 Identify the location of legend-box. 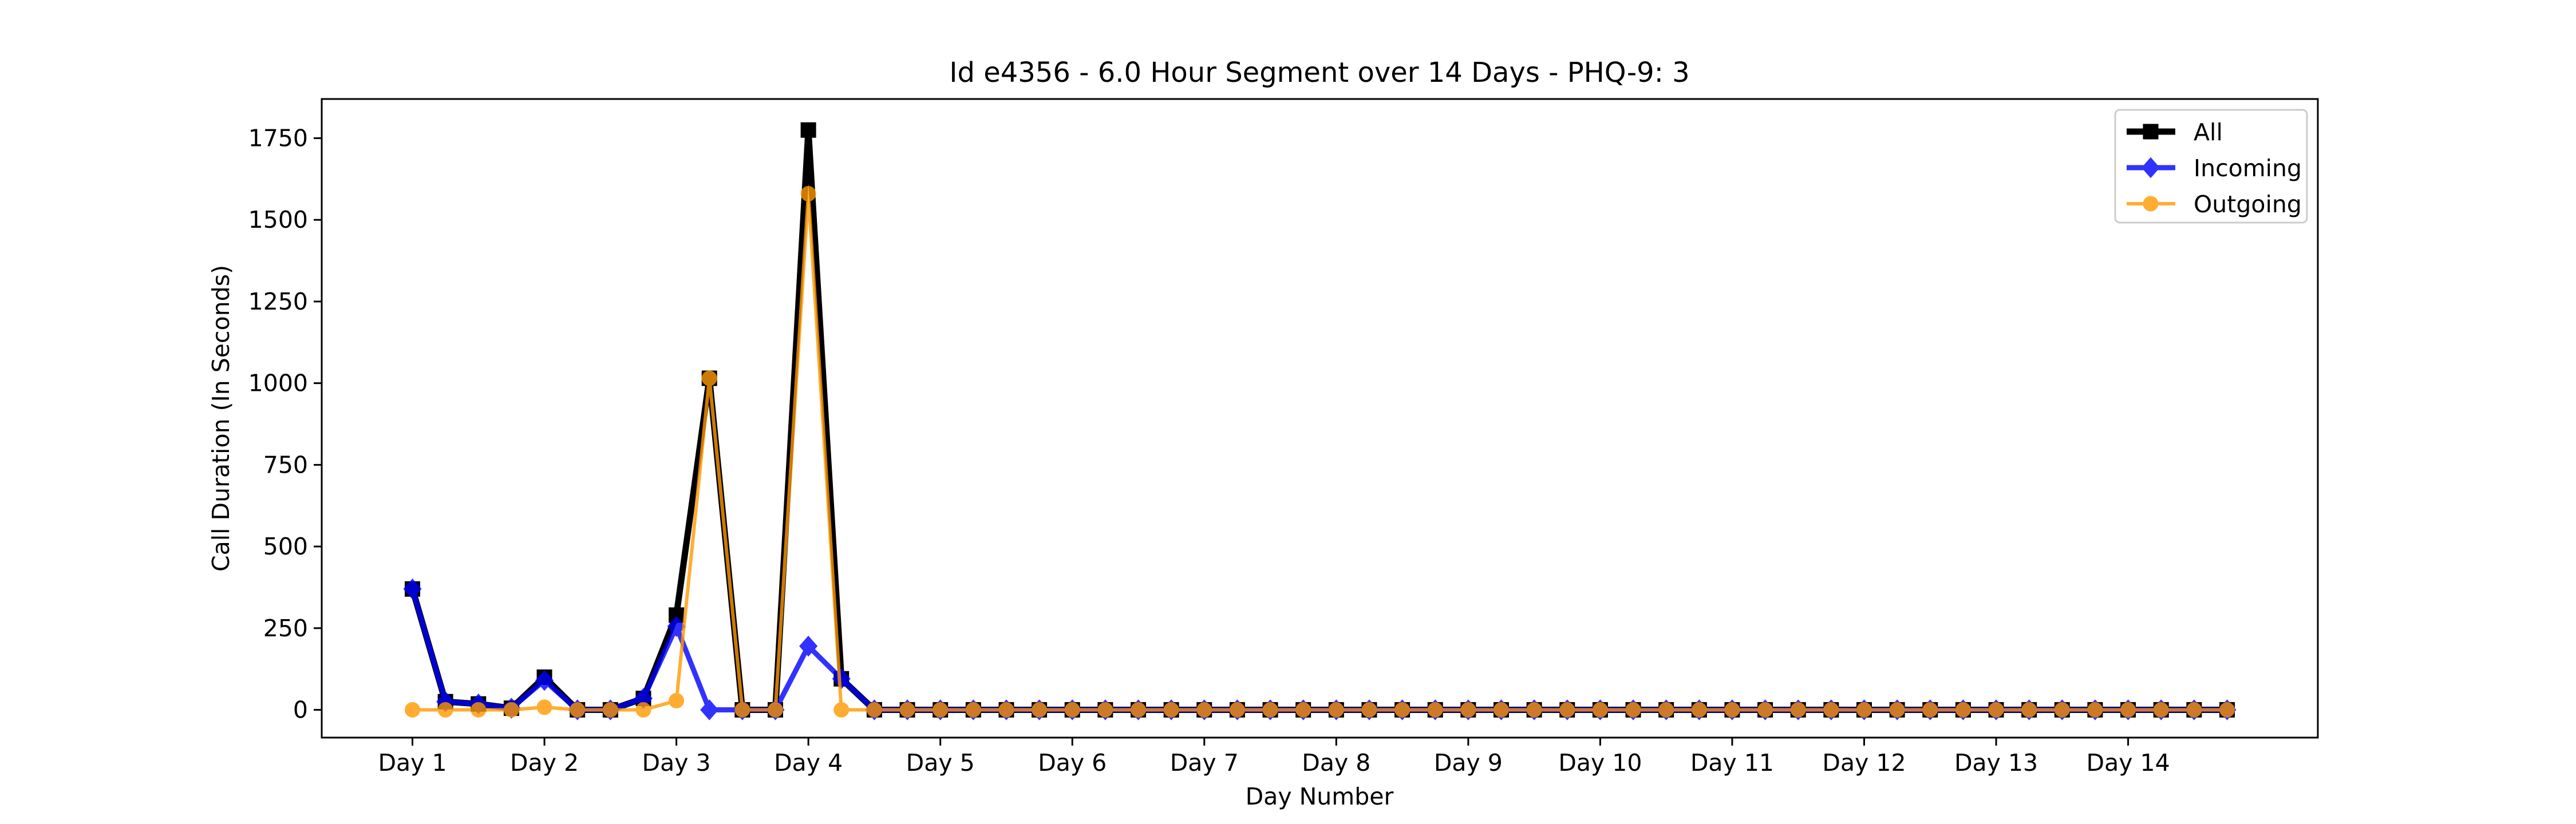
(2211, 166).